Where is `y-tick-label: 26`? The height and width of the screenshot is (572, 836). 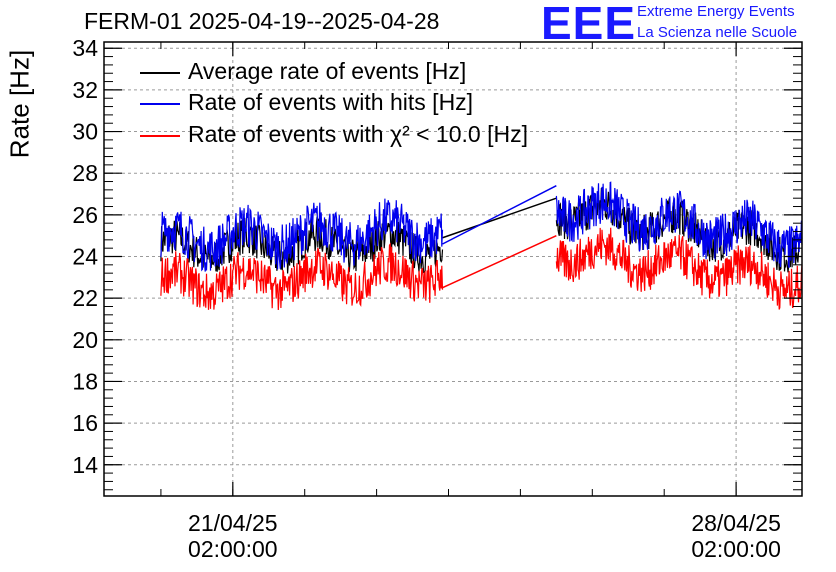 y-tick-label: 26 is located at coordinates (85, 215).